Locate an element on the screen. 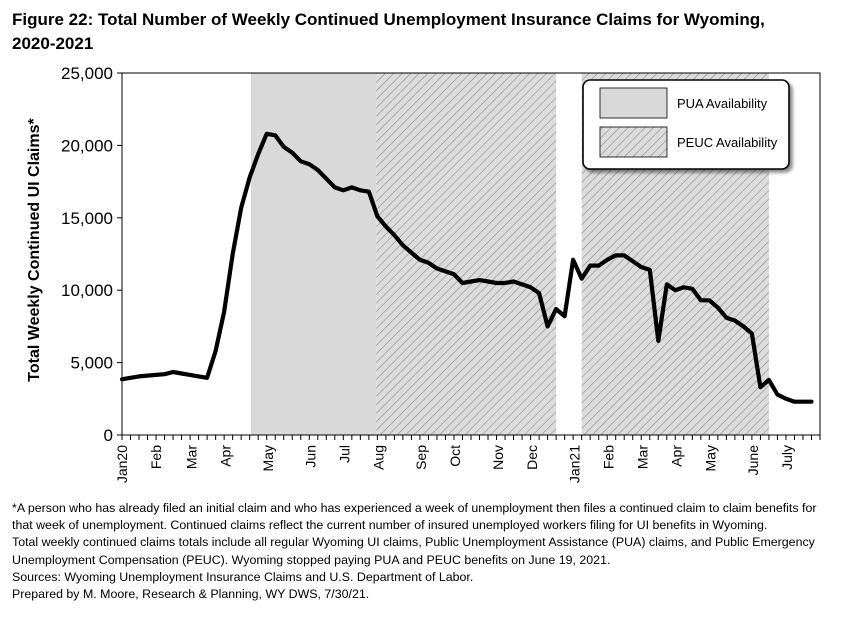 This screenshot has height=628, width=850. y-tick-label: 0 is located at coordinates (108, 435).